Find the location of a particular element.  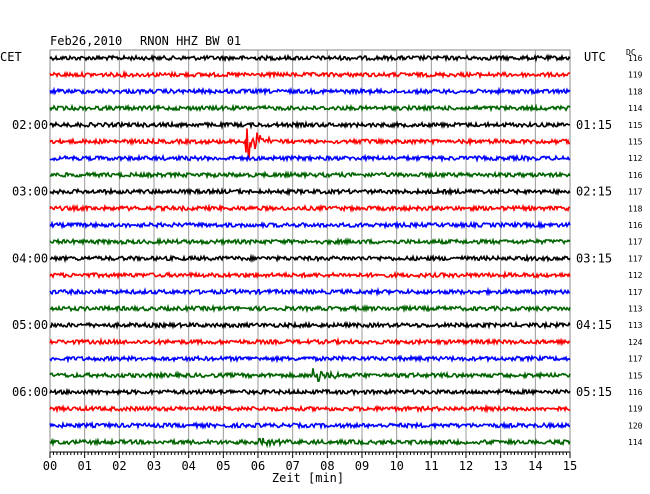

x-tick-label: 14 is located at coordinates (535, 466).